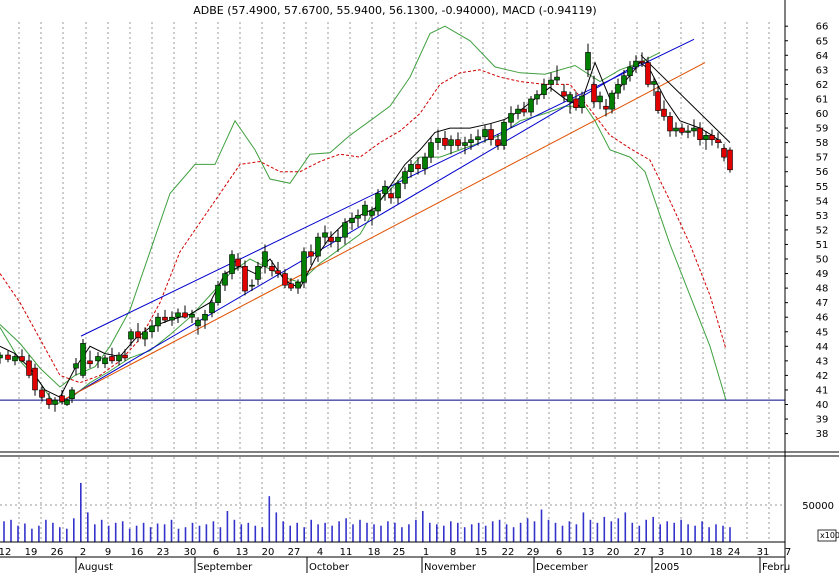 The image size is (839, 573). Describe the element at coordinates (818, 506) in the screenshot. I see `volume-tick-label: 50000` at that location.